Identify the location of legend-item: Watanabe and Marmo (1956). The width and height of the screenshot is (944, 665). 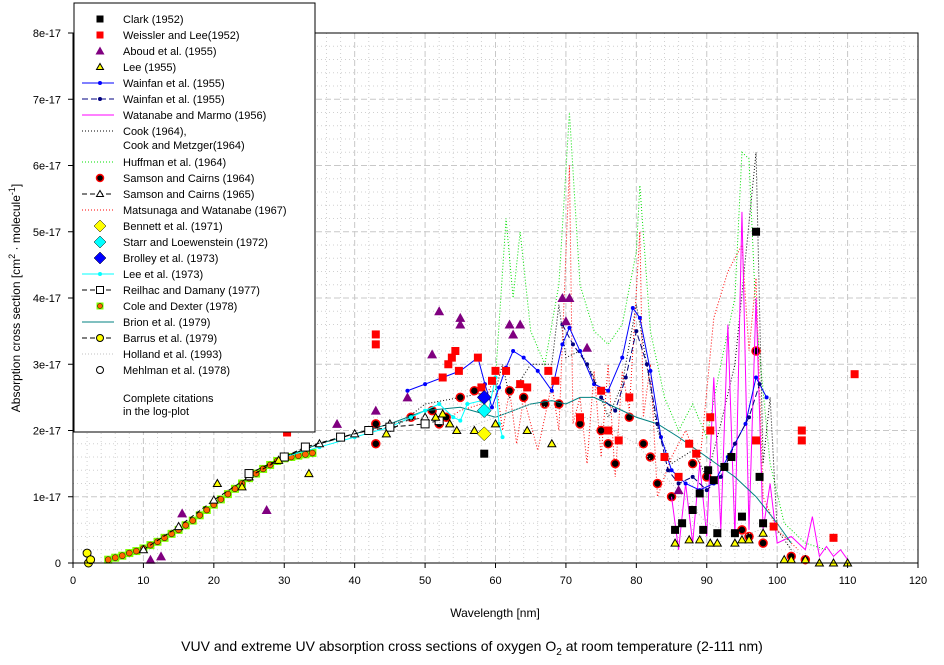
(174, 116).